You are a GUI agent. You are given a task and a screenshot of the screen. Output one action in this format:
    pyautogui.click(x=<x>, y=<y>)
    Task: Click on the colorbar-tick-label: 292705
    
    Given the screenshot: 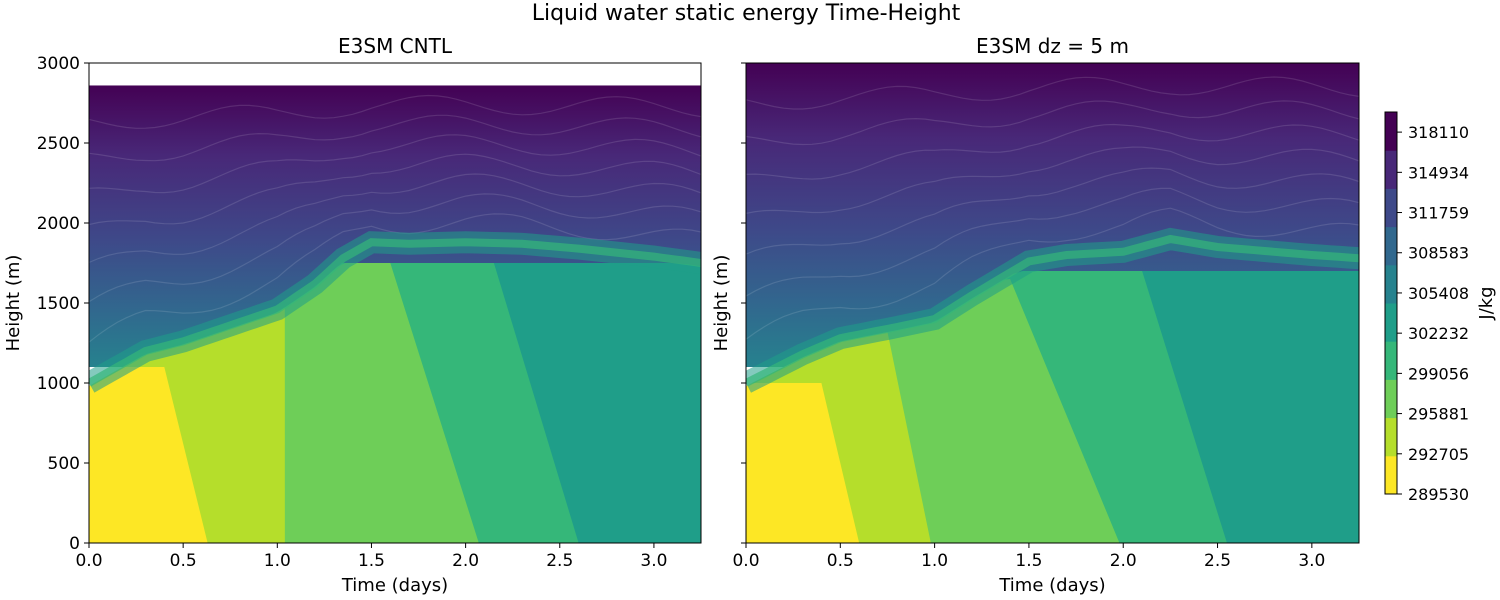 What is the action you would take?
    pyautogui.click(x=1438, y=454)
    